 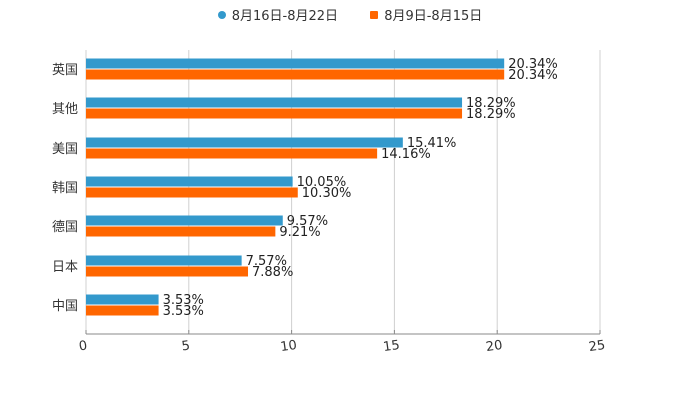 What do you see at coordinates (285, 16) in the screenshot?
I see `legend-label: 8月16日-8月22日` at bounding box center [285, 16].